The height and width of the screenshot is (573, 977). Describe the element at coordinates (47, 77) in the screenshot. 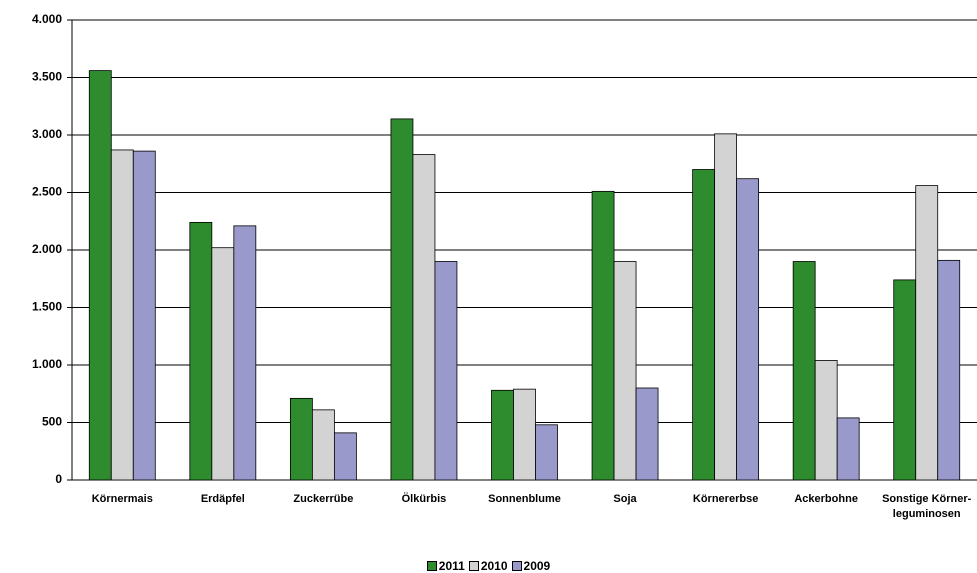

I see `y-tick-label: 3.500` at that location.